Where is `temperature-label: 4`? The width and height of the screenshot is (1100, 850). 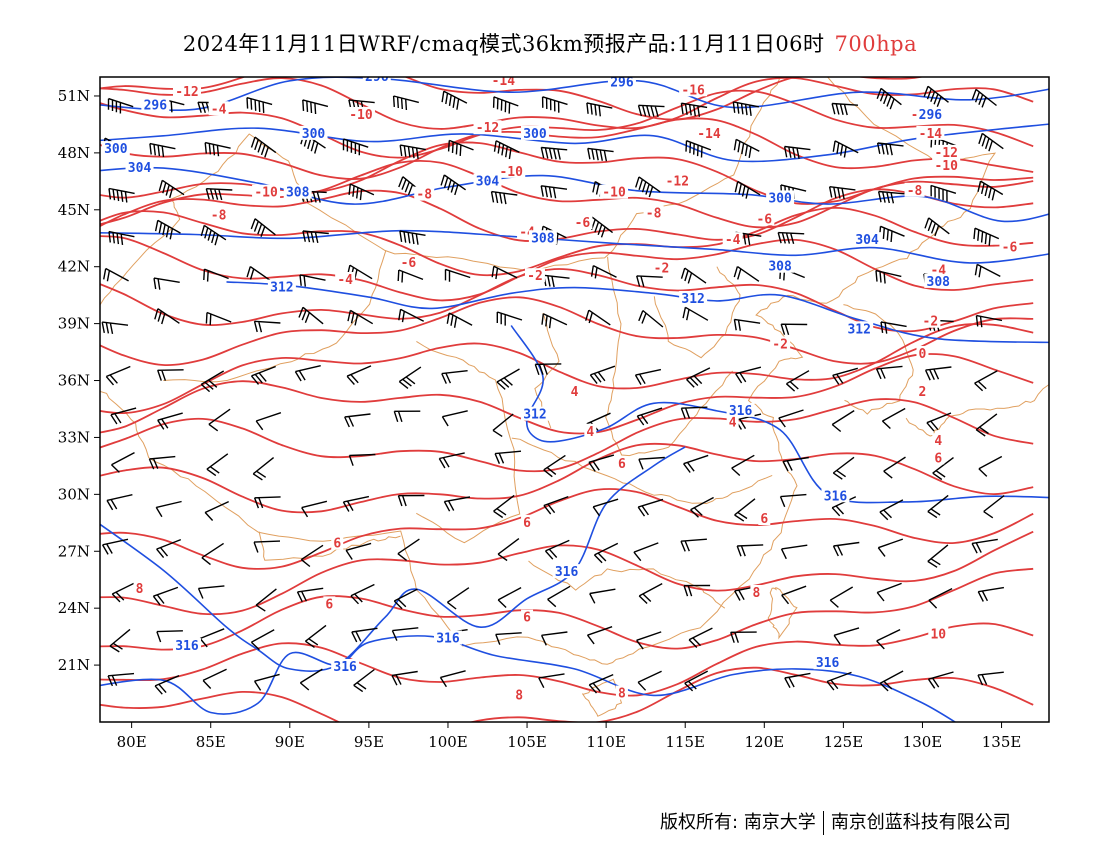 temperature-label: 4 is located at coordinates (590, 432).